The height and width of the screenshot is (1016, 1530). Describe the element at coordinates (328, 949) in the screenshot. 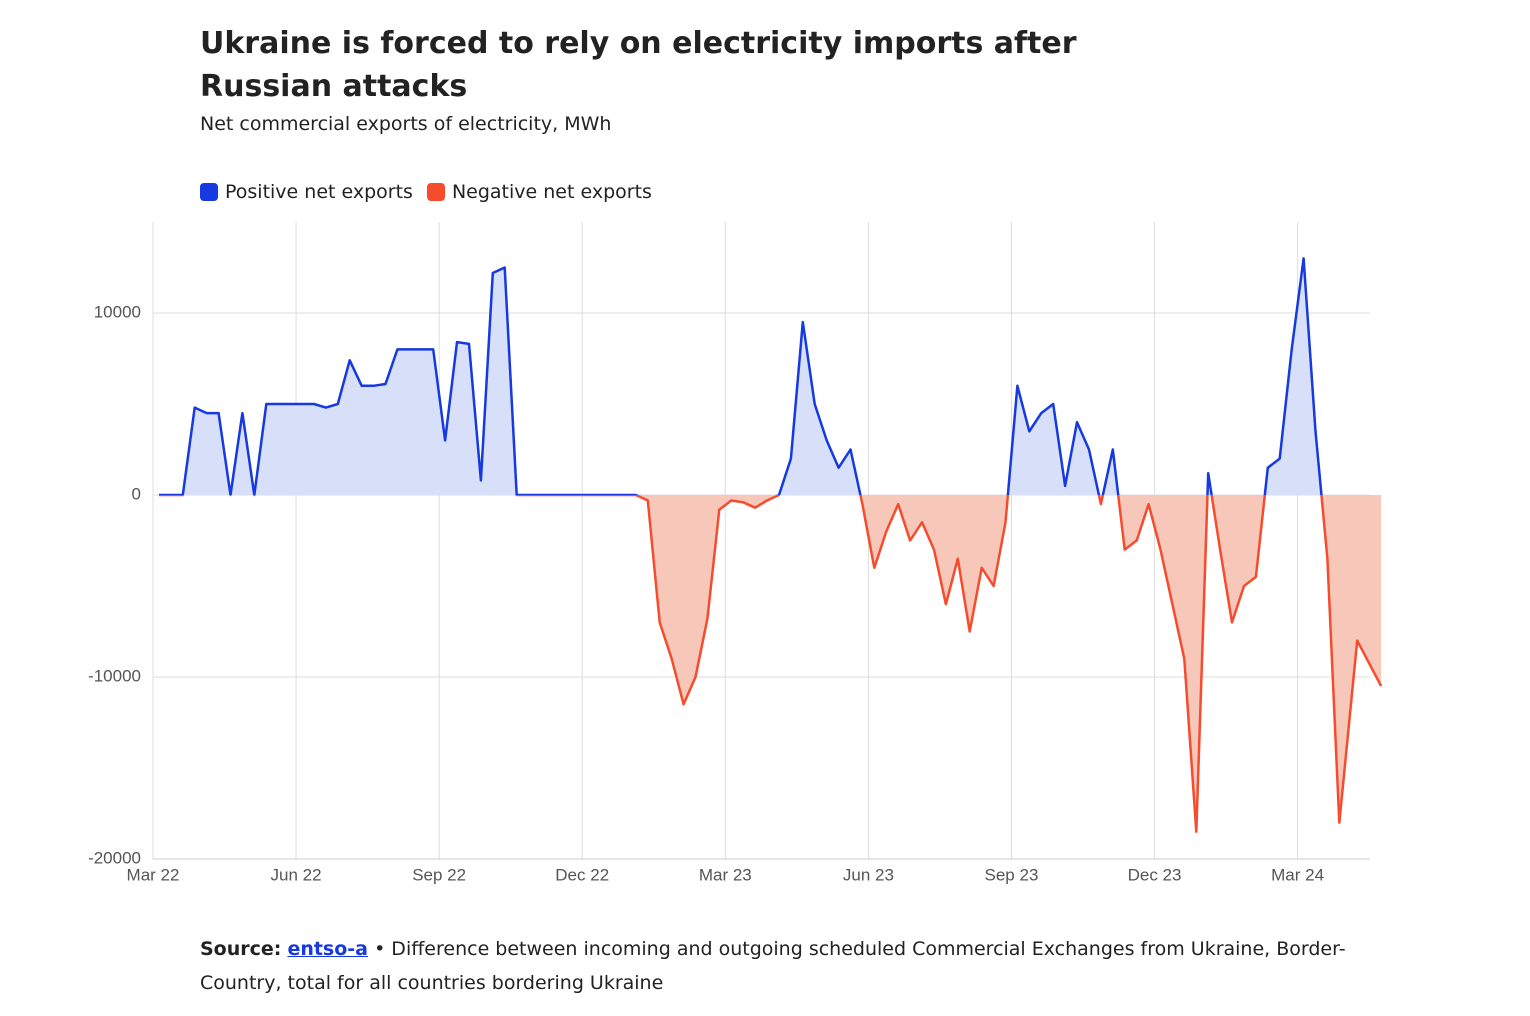

I see `source-link: entso-a` at that location.